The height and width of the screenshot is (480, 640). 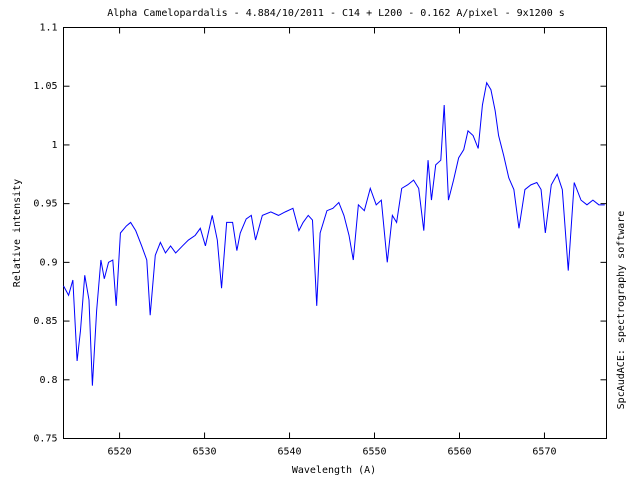 I want to click on y-tick-label: 1, so click(x=54, y=145).